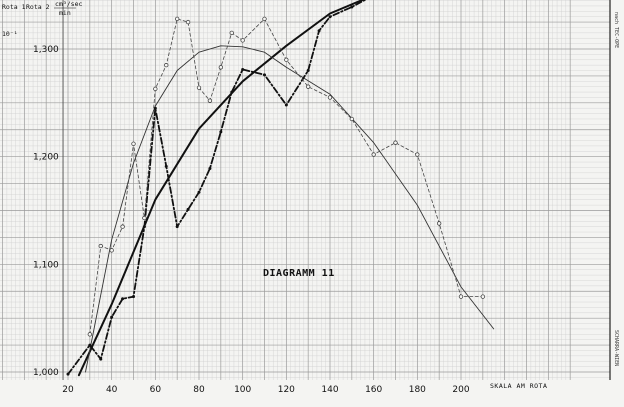 This screenshot has width=624, height=407. What do you see at coordinates (10, 34) in the screenshot?
I see `header-scale: 10⁻¹` at bounding box center [10, 34].